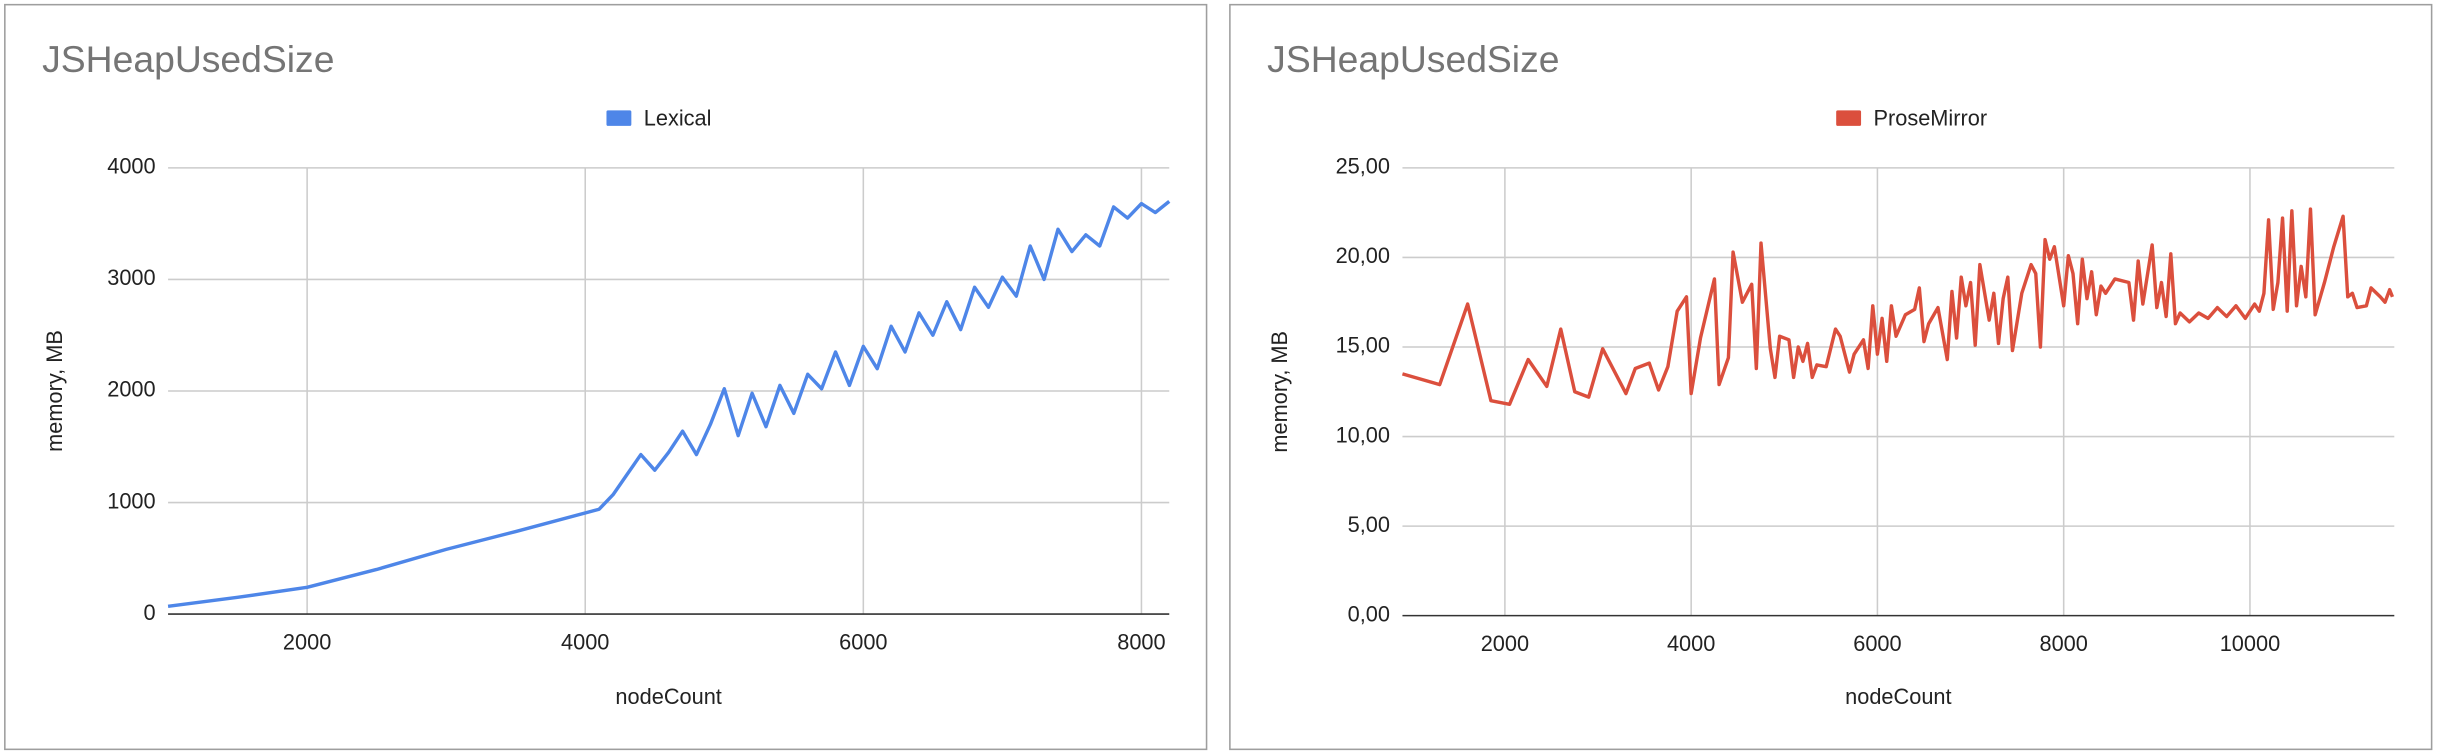 Image resolution: width=2438 pixels, height=754 pixels. I want to click on y-tick-label: 20,00, so click(1363, 255).